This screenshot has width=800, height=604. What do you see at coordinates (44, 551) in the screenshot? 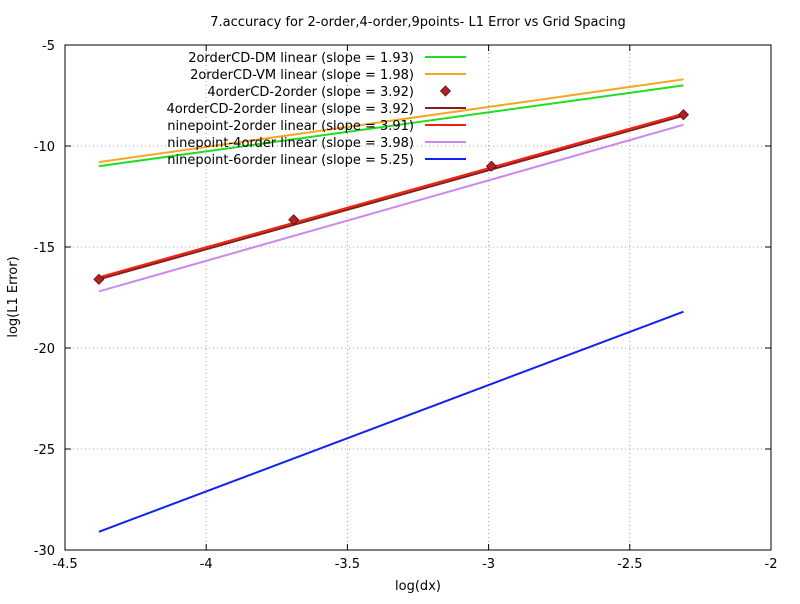
I see `y-tick-label: -30` at bounding box center [44, 551].